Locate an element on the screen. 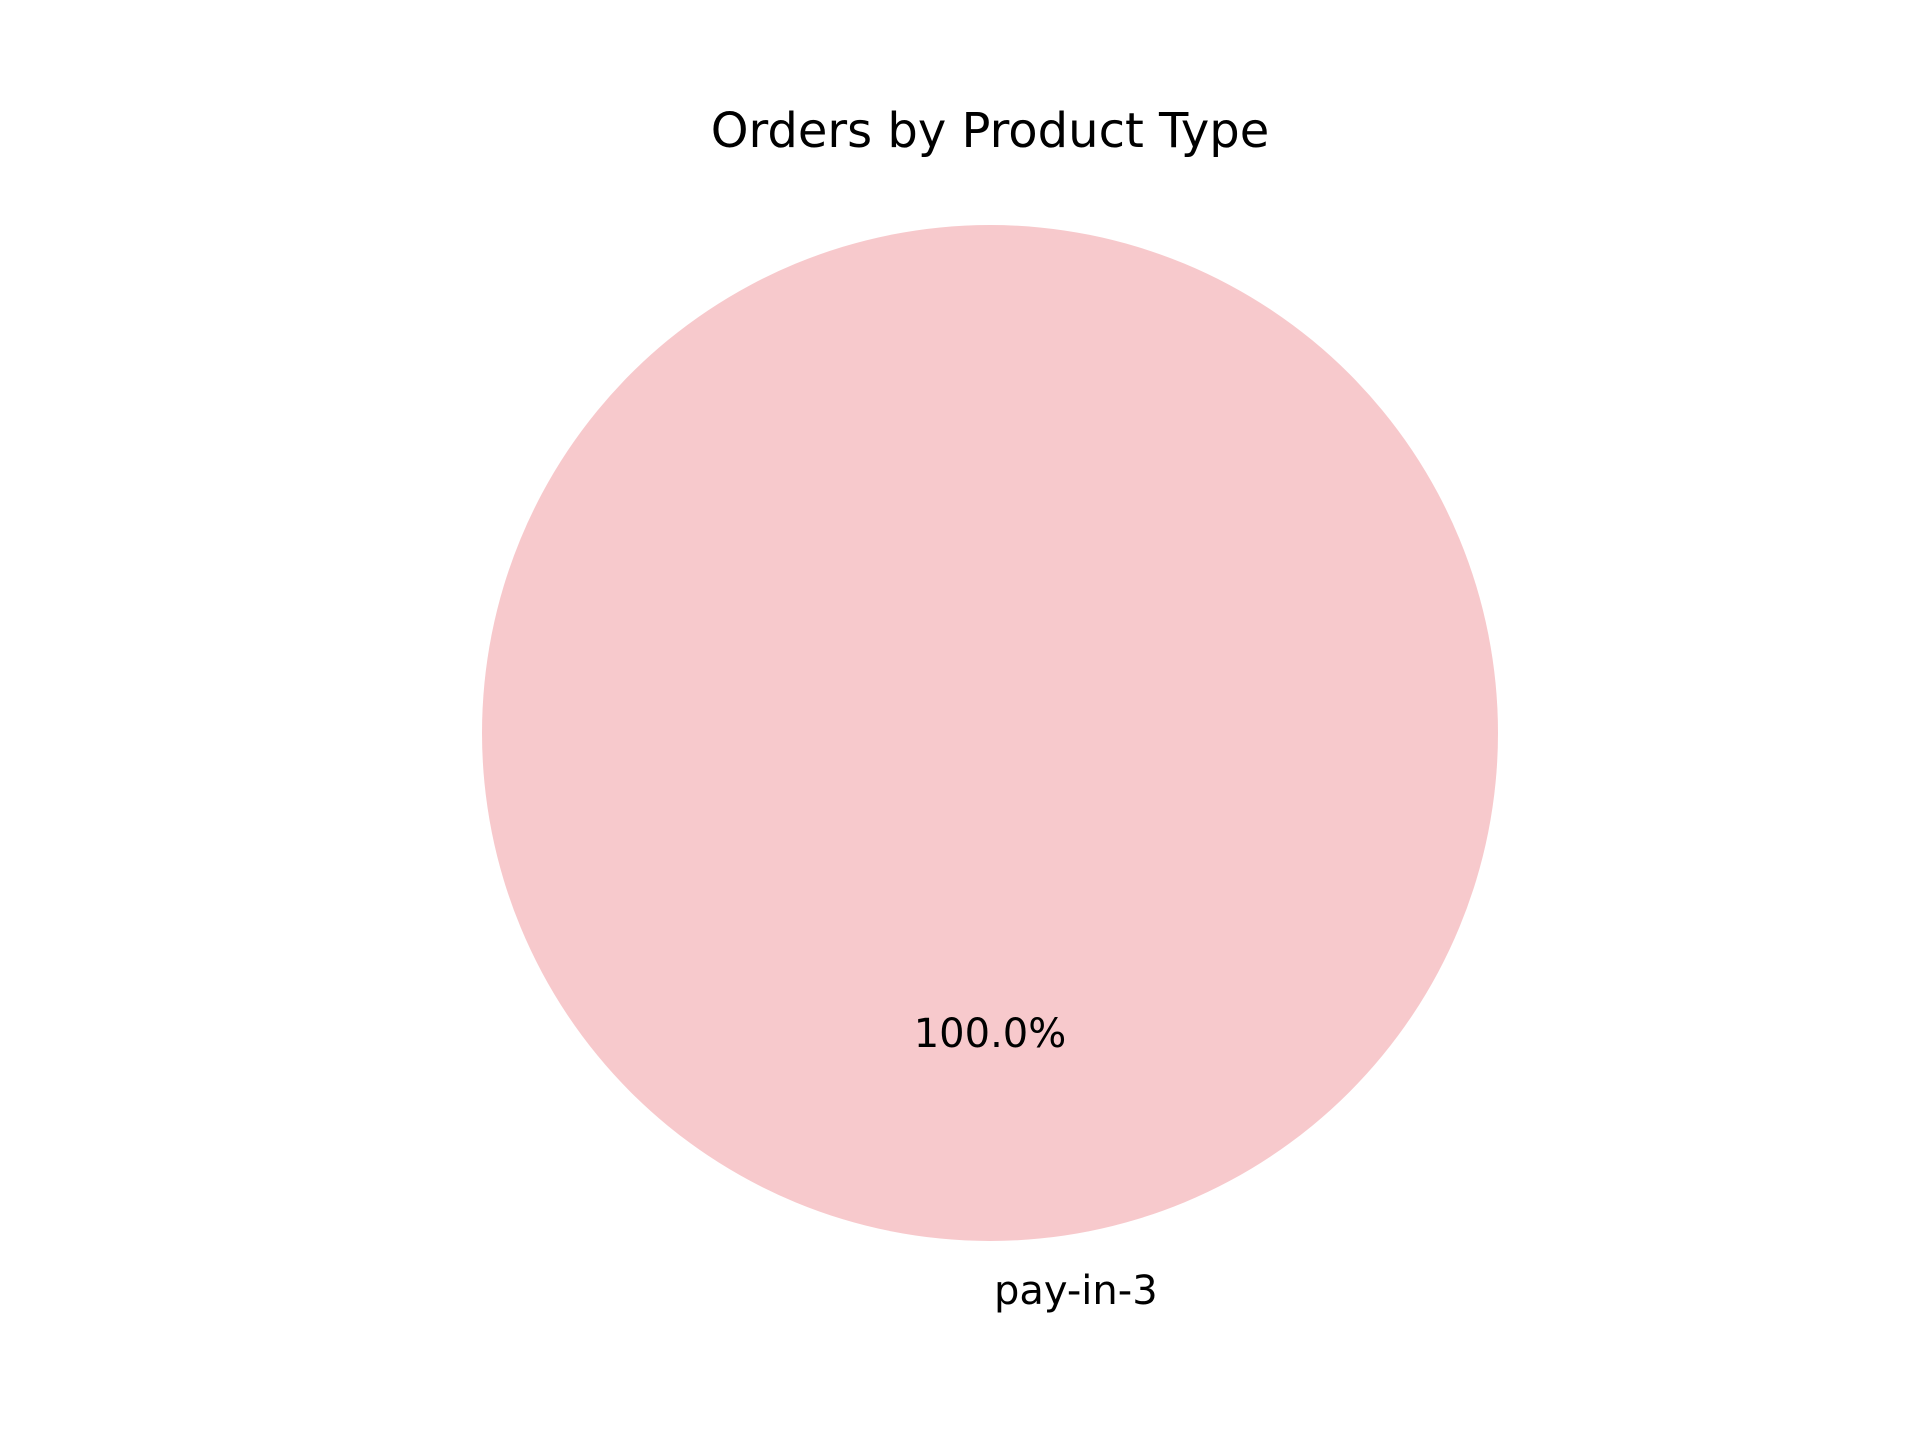 The image size is (1920, 1440). pie-labels: pay-in-3 100.0% is located at coordinates (1036, 1162).